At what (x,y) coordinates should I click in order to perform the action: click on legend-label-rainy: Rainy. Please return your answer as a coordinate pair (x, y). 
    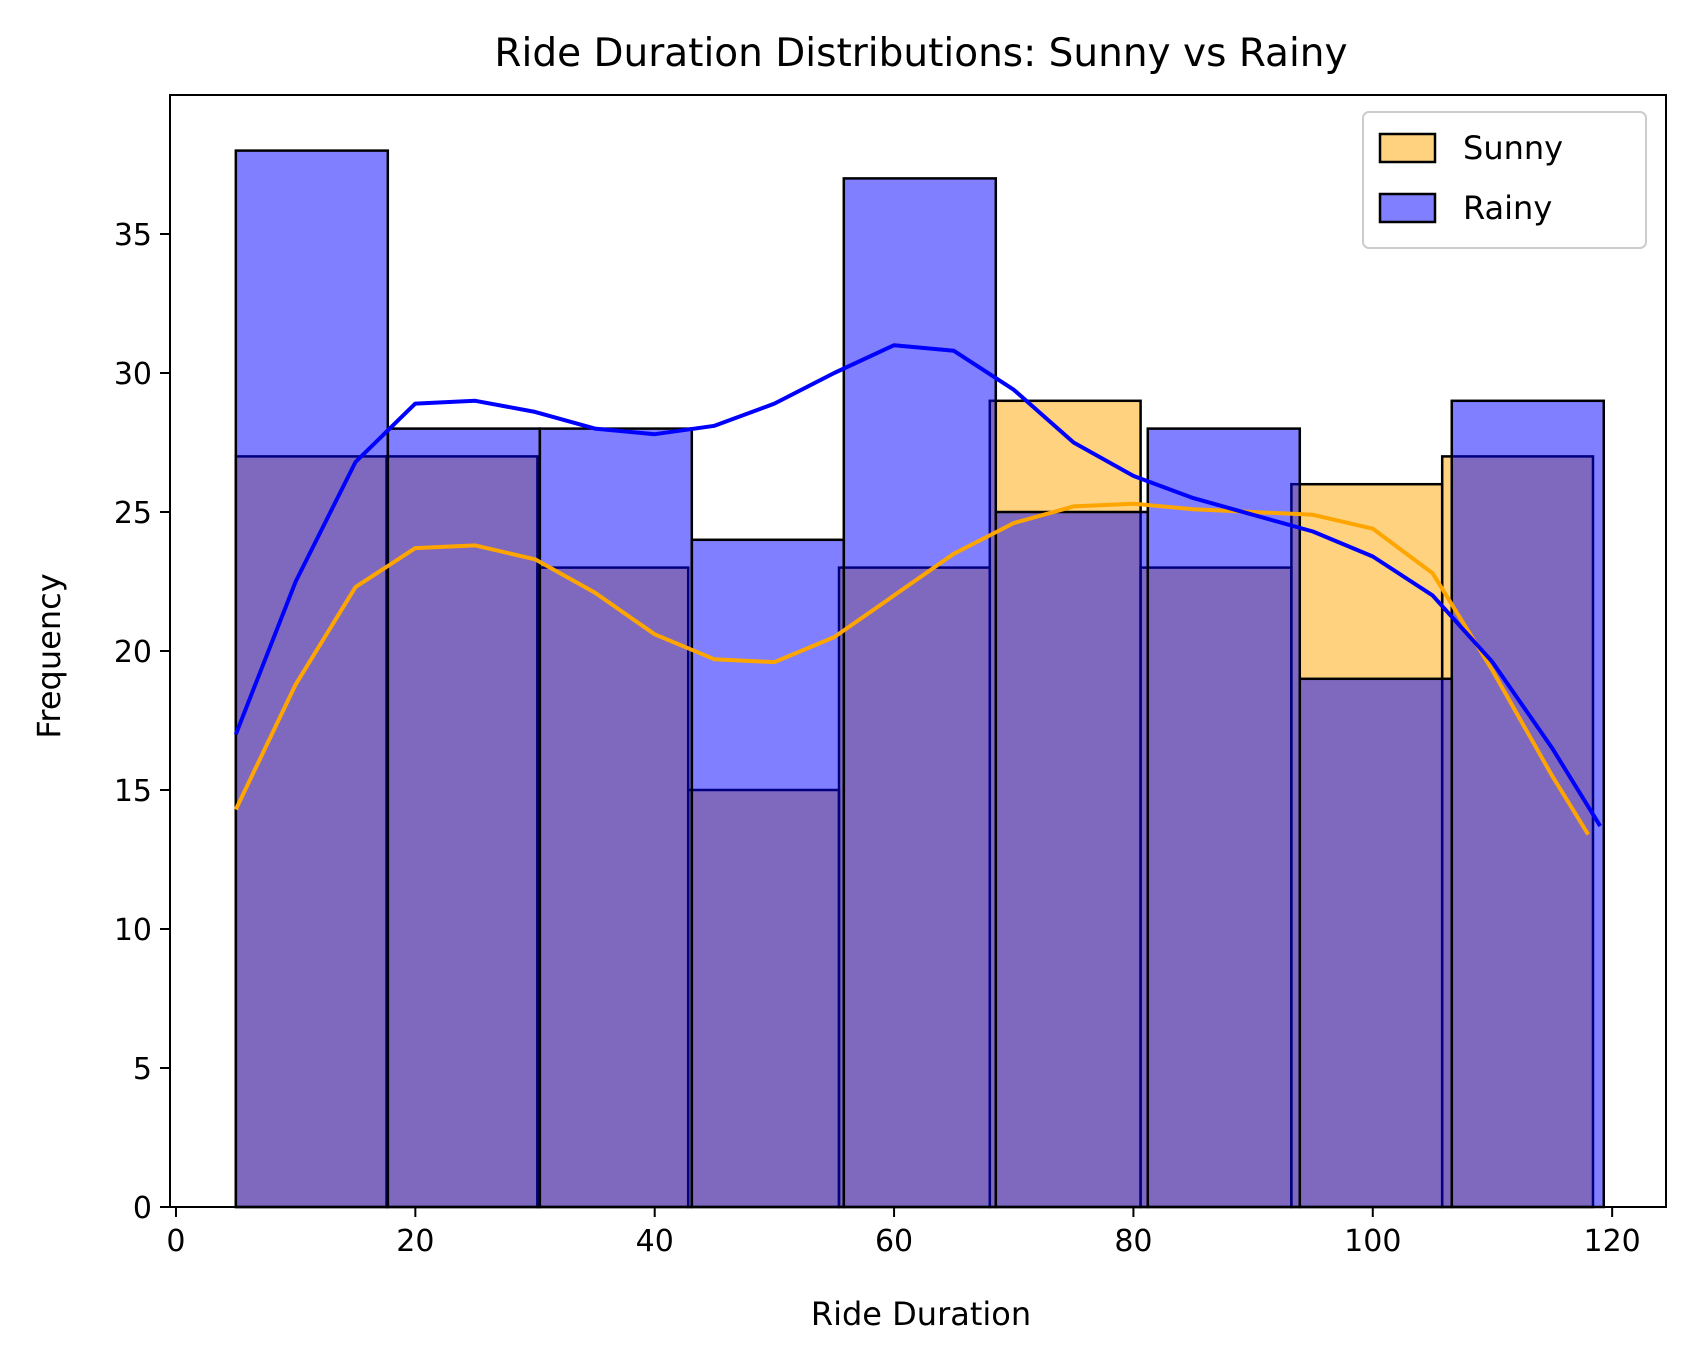
    Looking at the image, I should click on (1507, 208).